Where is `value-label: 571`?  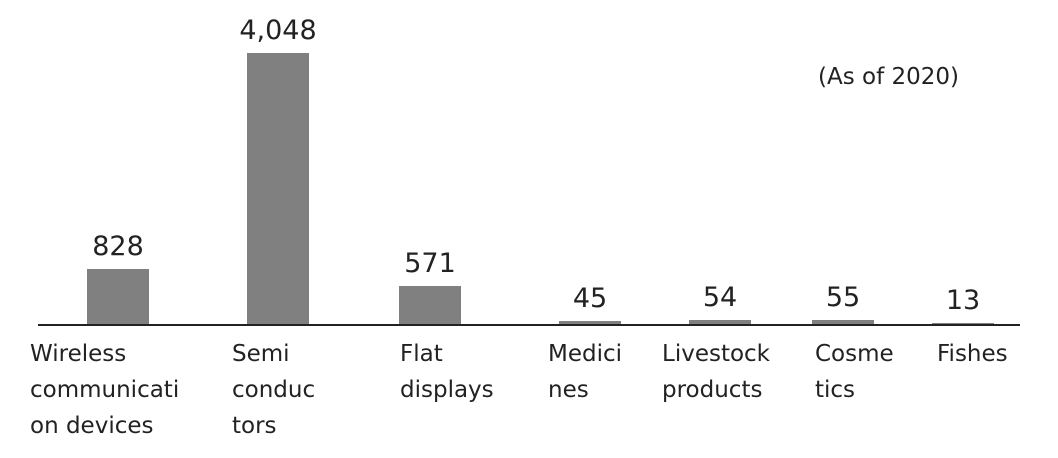 value-label: 571 is located at coordinates (430, 263).